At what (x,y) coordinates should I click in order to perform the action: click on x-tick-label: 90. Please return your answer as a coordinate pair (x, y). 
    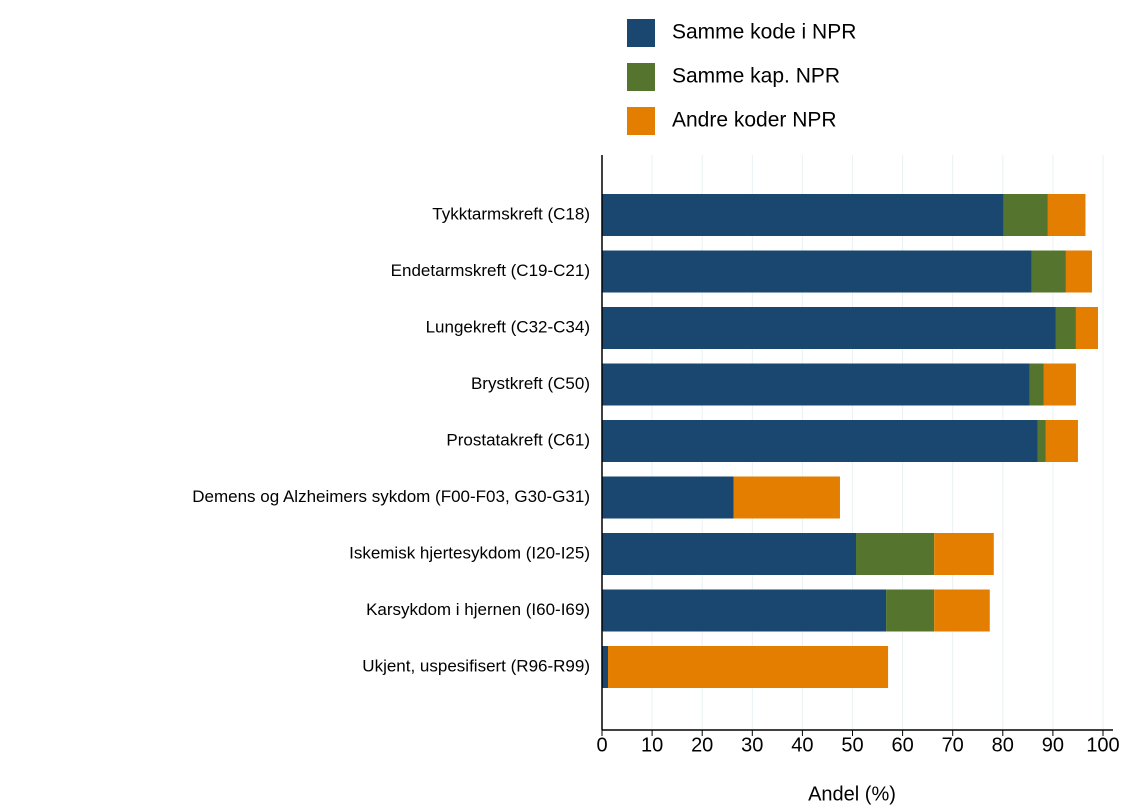
    Looking at the image, I should click on (1053, 745).